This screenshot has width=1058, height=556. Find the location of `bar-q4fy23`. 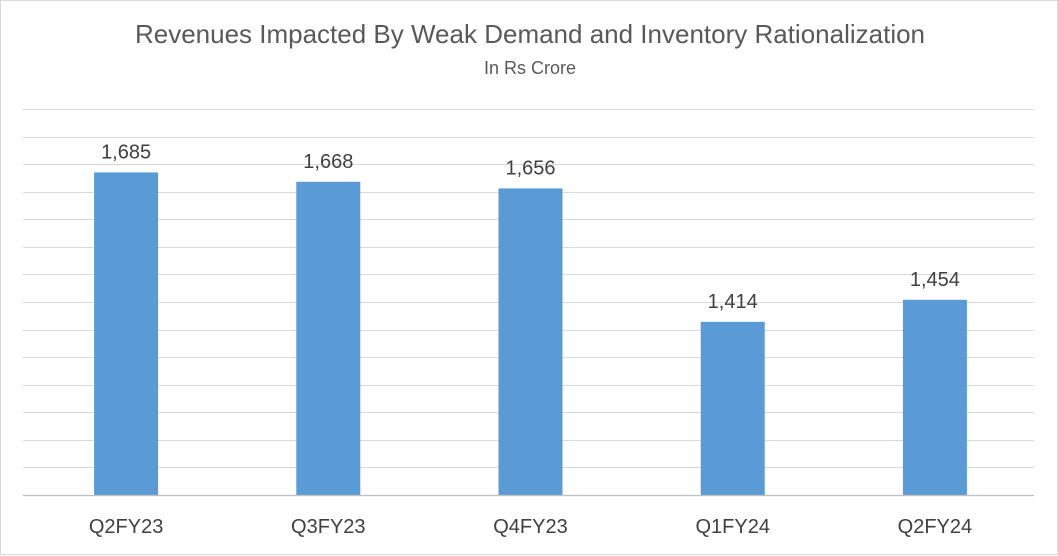

bar-q4fy23 is located at coordinates (530, 342).